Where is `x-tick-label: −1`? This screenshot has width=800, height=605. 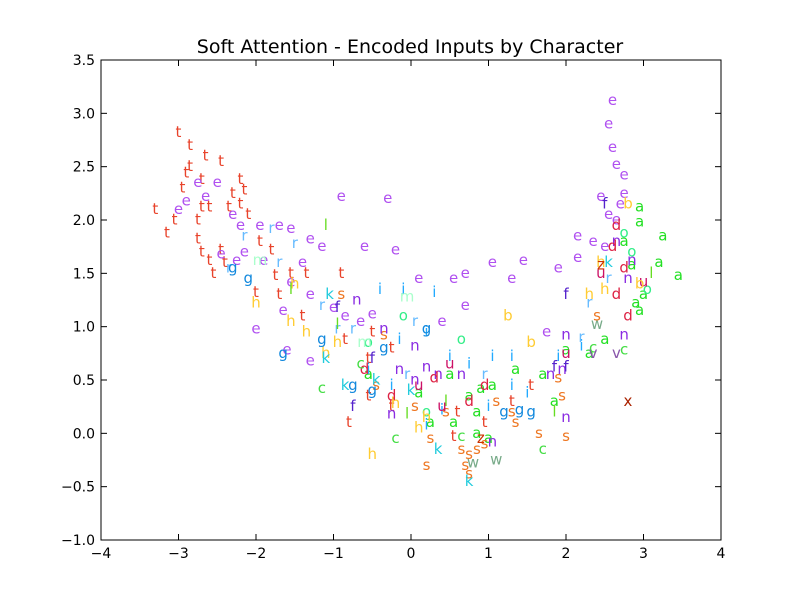
x-tick-label: −1 is located at coordinates (333, 554).